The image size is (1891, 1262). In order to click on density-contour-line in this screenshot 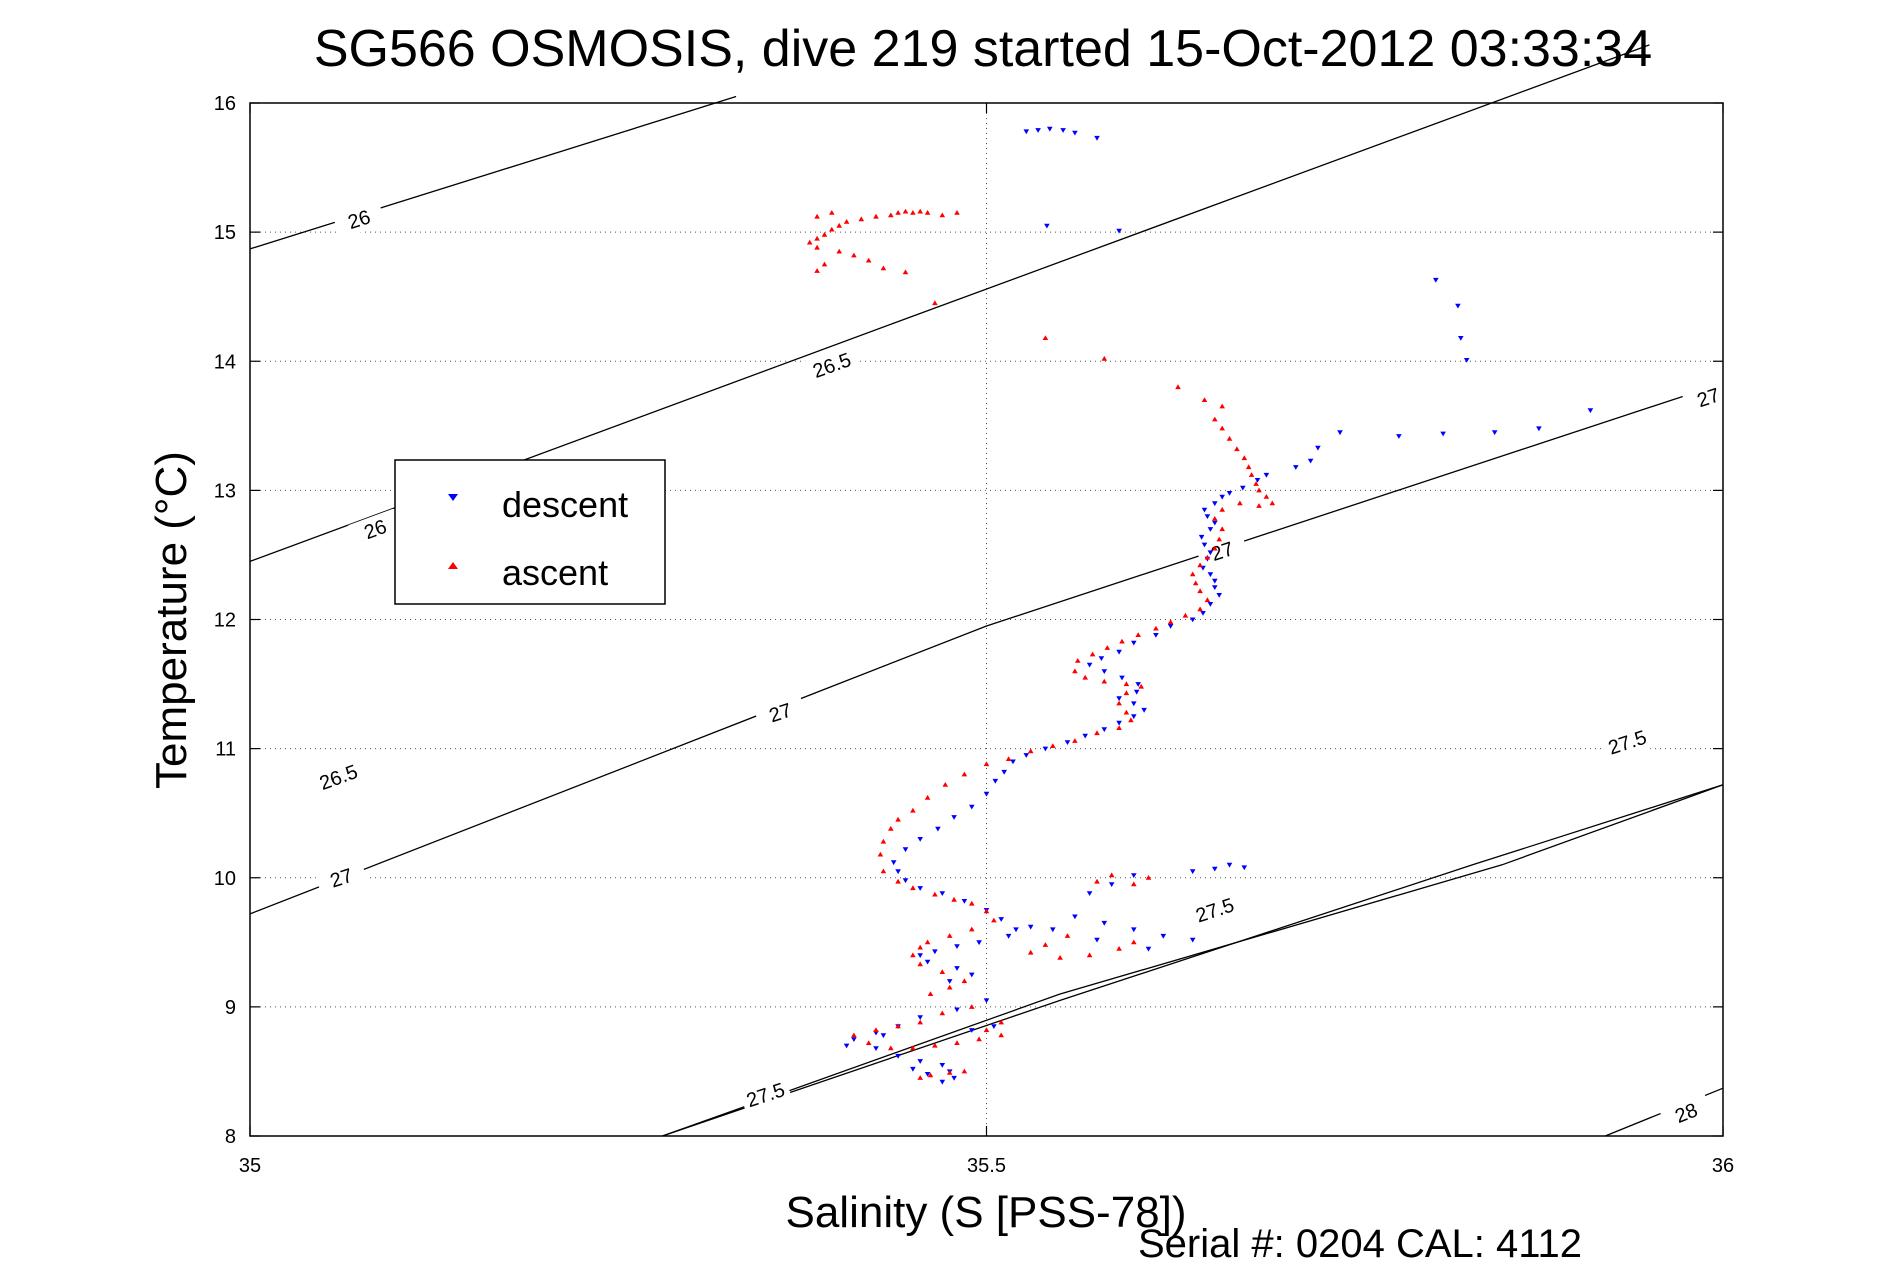, I will do `click(493, 172)`.